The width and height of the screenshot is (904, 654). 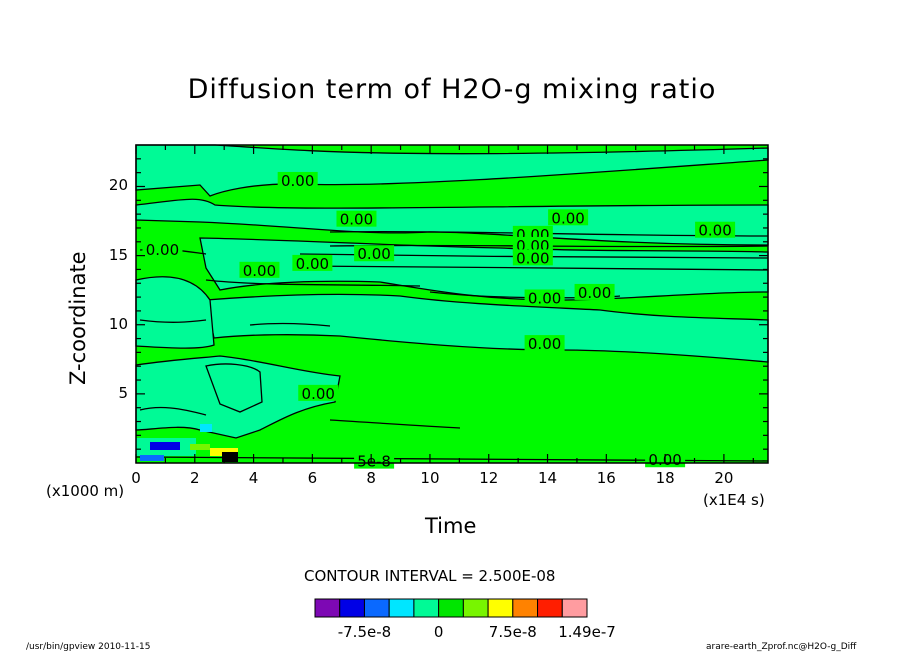 What do you see at coordinates (452, 89) in the screenshot?
I see `chart-title: Diffusion term of H2O-g mixing ratio` at bounding box center [452, 89].